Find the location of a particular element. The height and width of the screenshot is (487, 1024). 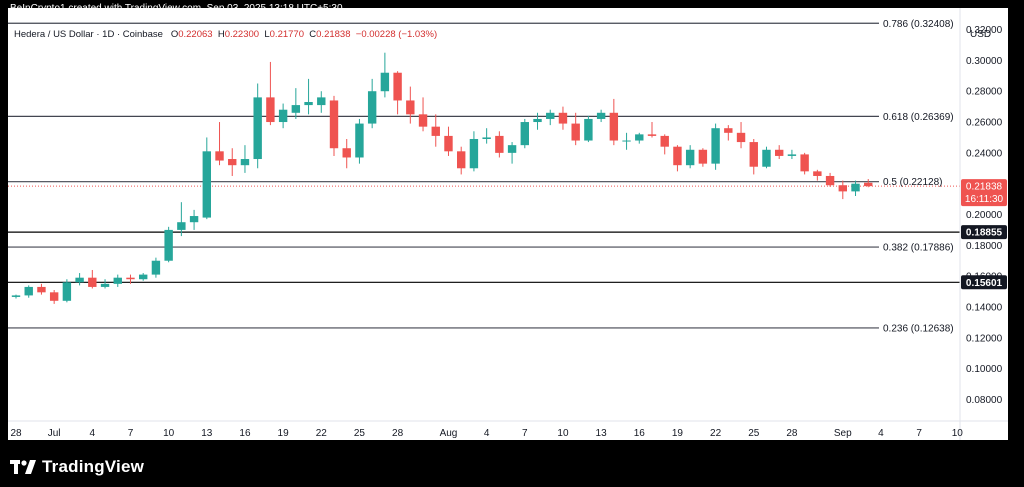

open-value: 0.22063 is located at coordinates (195, 34).